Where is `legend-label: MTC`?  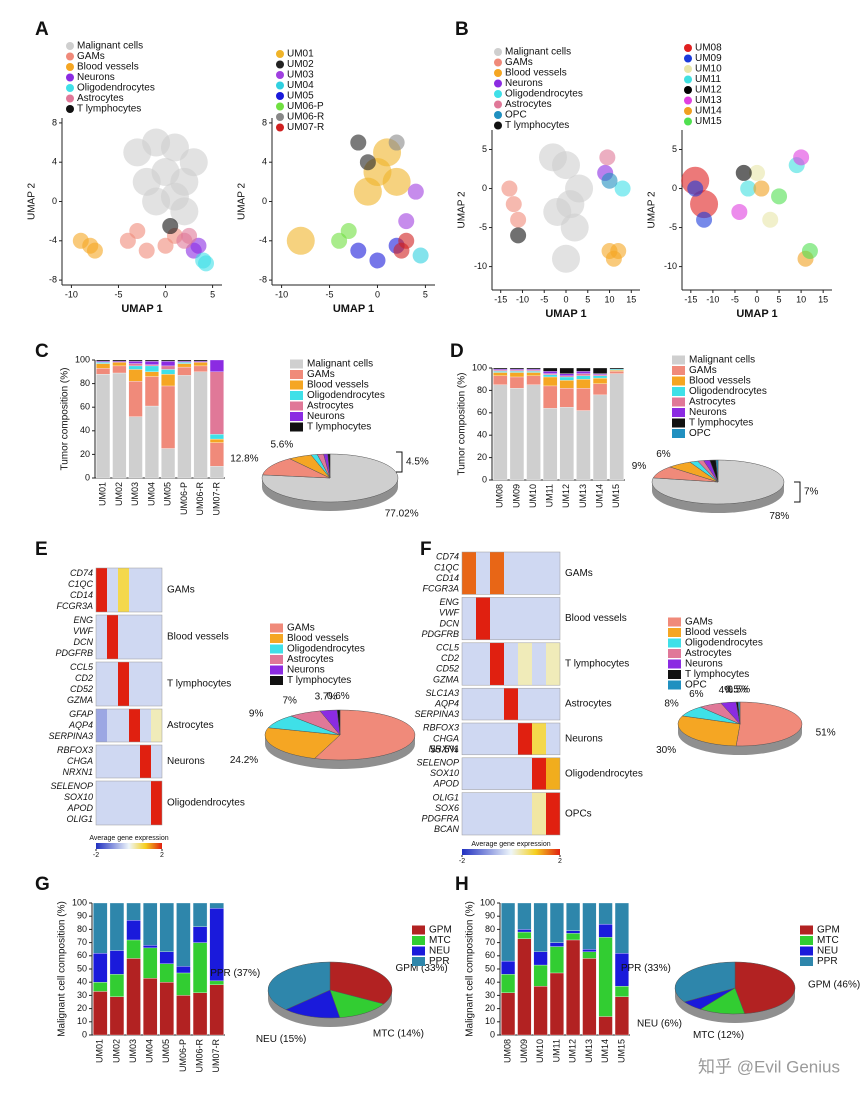
legend-label: MTC is located at coordinates (440, 940).